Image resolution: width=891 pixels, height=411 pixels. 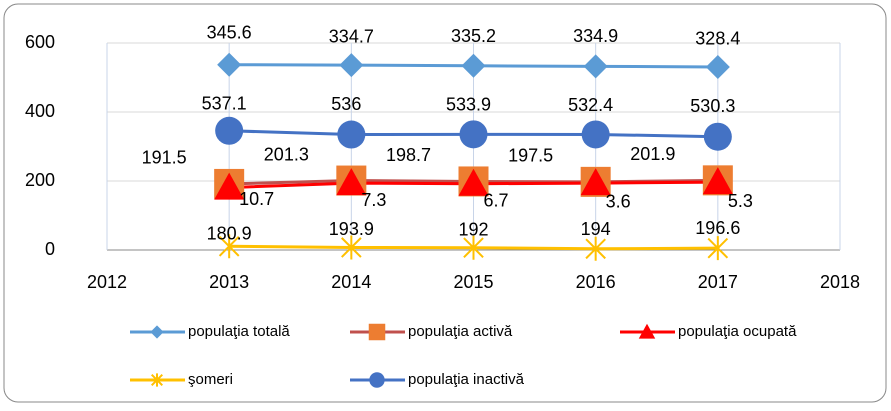 I want to click on data-label: 537.1, so click(x=224, y=103).